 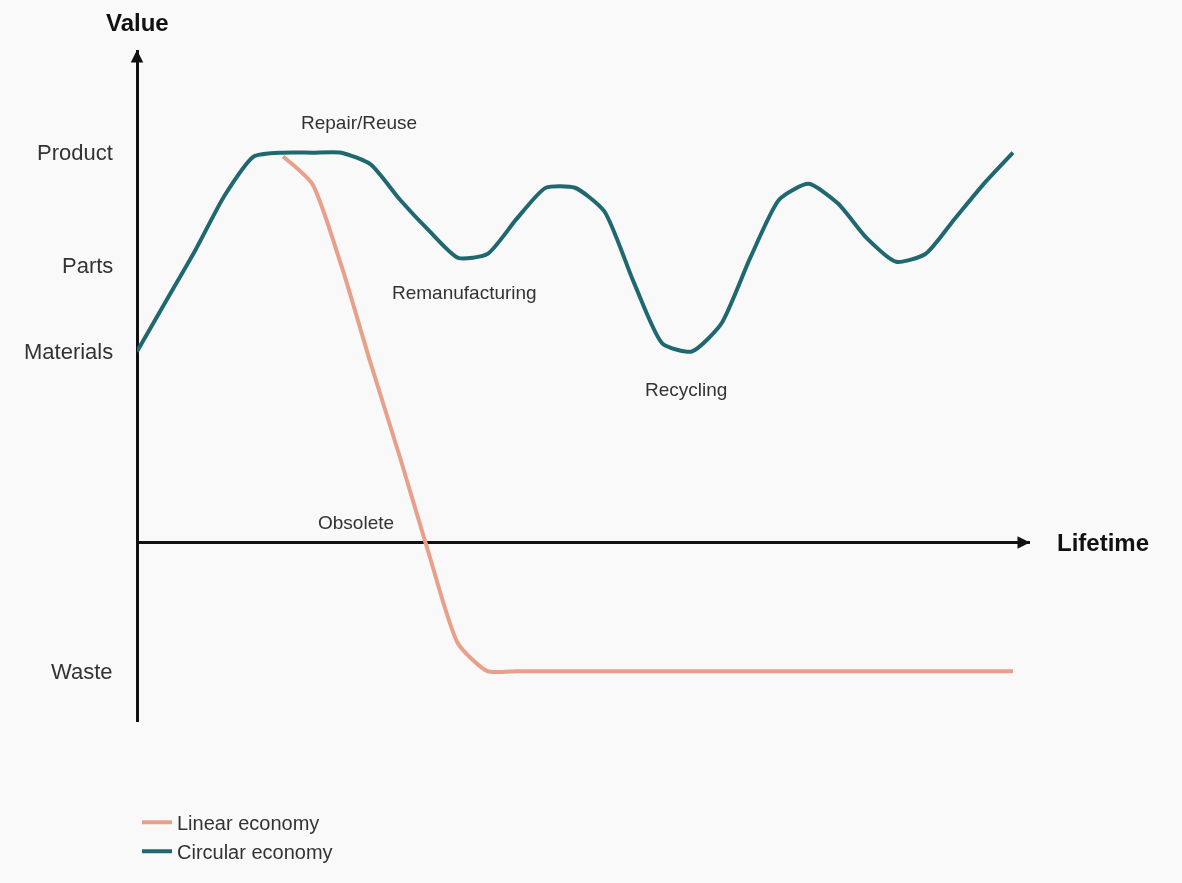 I want to click on legend-label: Linear economy, so click(x=248, y=822).